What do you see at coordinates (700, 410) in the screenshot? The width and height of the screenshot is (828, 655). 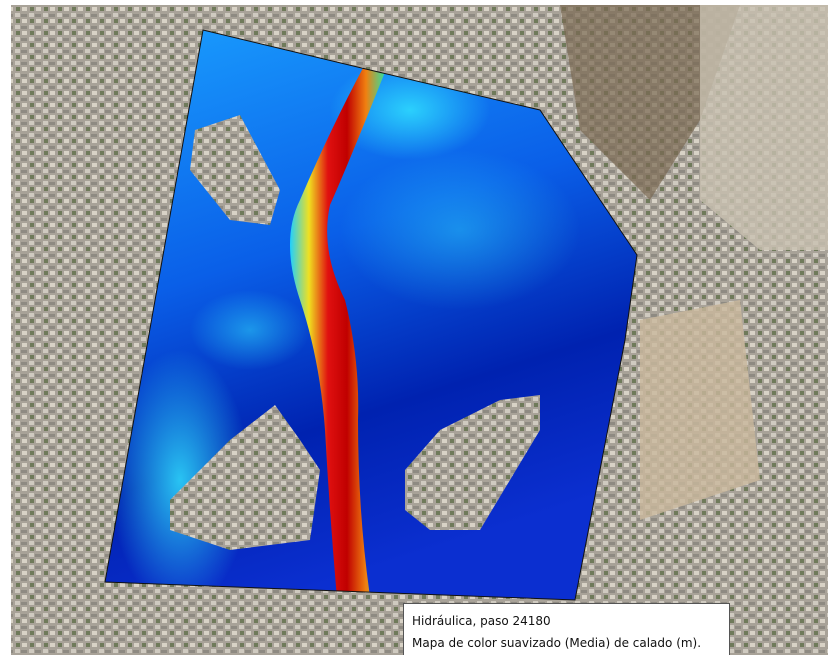 I see `open-land` at bounding box center [700, 410].